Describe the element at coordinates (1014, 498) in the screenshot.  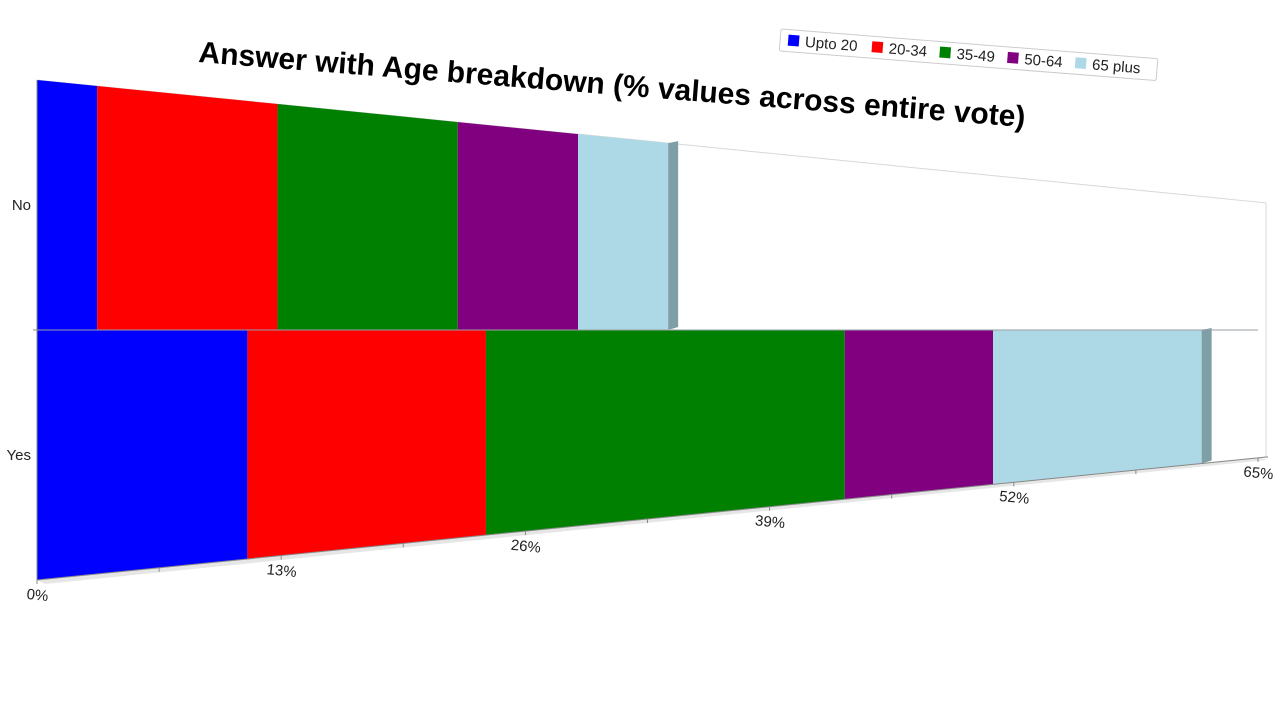
I see `x-tick-label-4: 52%` at that location.